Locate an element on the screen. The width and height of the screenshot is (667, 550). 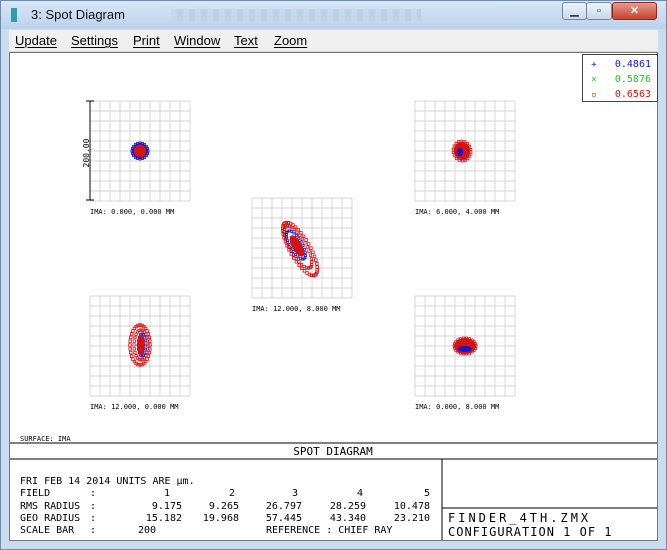
field-label-5: IMA: 0.000, 8.000 MM is located at coordinates (457, 407).